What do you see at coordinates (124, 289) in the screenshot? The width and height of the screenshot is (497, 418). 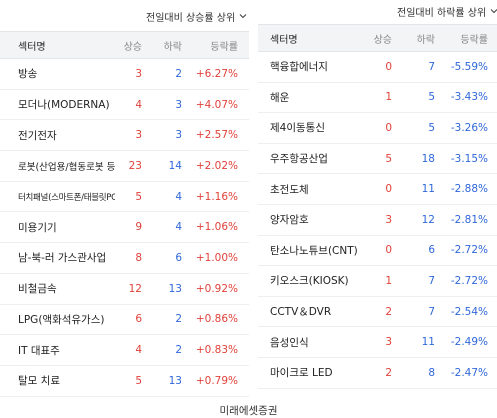 I see `table-row: 비철금속 12 13 +0.92%` at bounding box center [124, 289].